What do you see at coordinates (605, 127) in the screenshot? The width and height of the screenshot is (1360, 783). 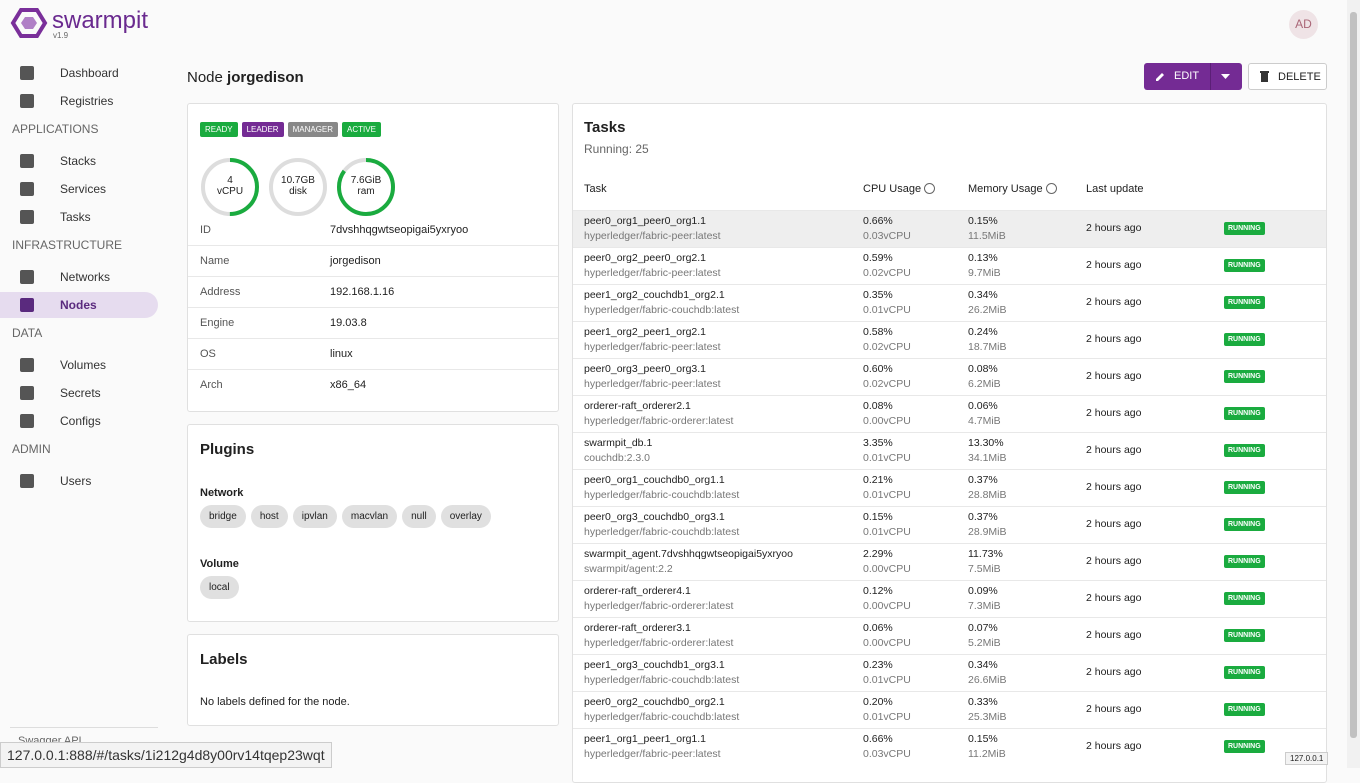 I see `tasks-title: Tasks` at bounding box center [605, 127].